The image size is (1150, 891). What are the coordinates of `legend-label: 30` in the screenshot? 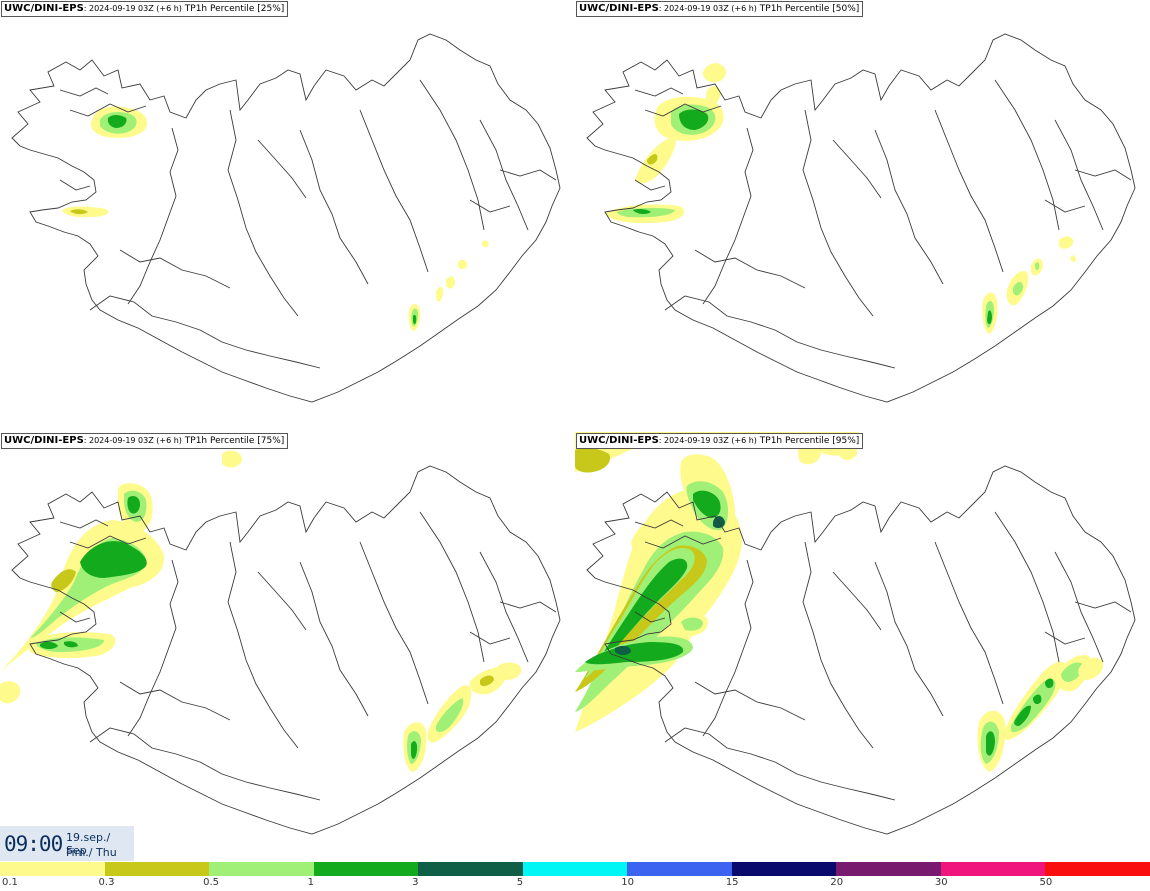 It's located at (941, 882).